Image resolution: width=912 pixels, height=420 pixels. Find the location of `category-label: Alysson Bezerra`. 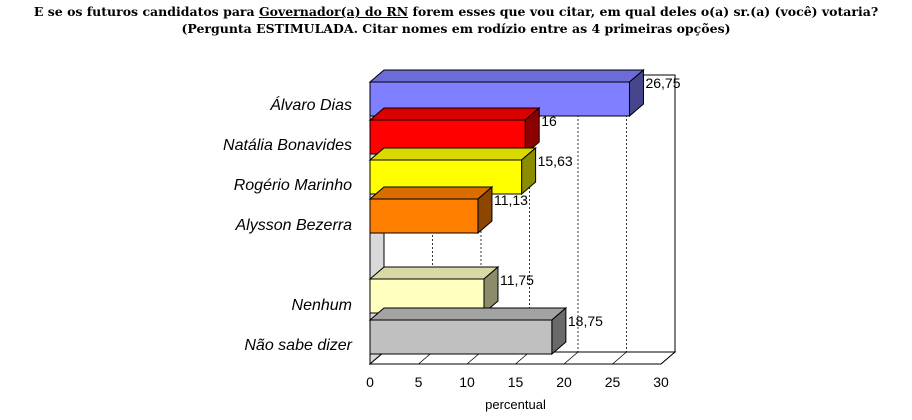

category-label: Alysson Bezerra is located at coordinates (294, 225).